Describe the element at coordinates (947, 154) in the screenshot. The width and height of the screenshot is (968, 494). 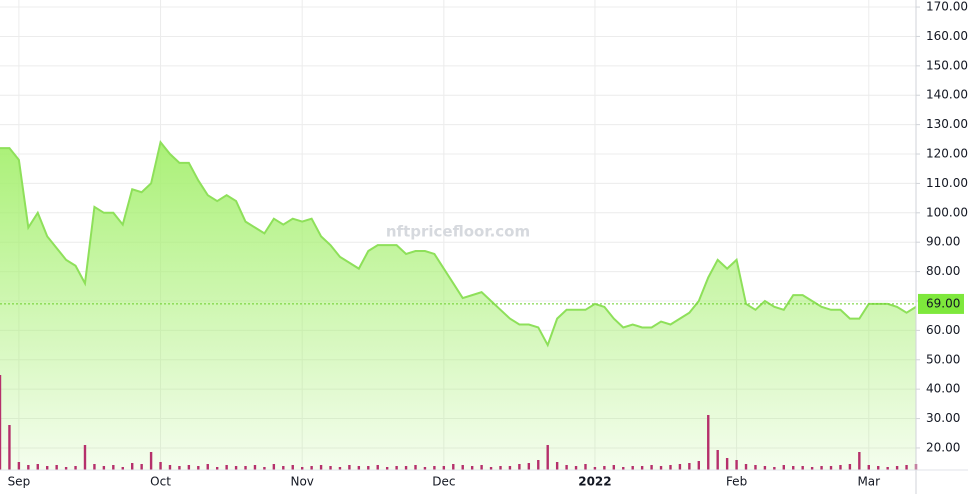
I see `y-tick-label: 120.00` at that location.